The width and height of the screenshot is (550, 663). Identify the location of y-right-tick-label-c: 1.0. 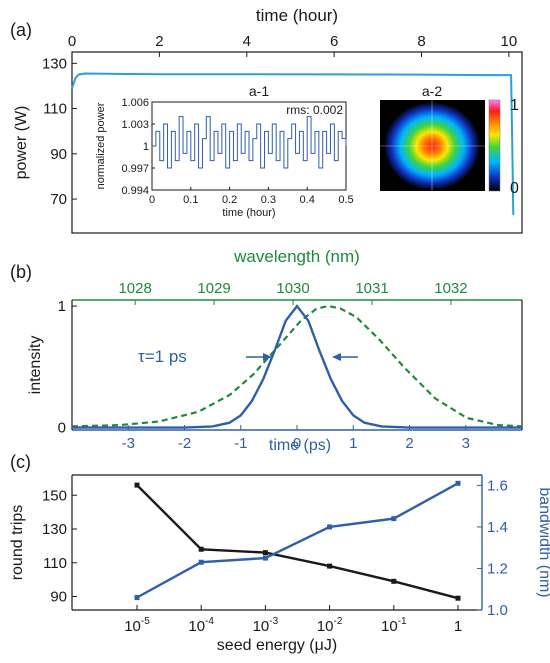
(497, 610).